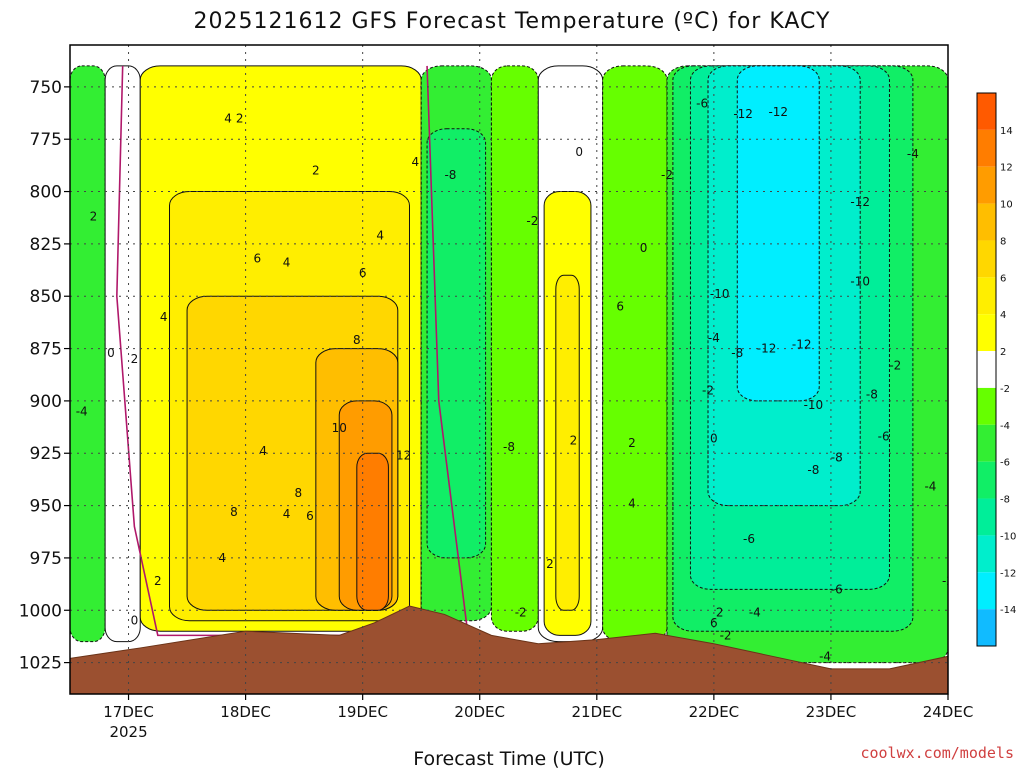 The height and width of the screenshot is (768, 1024). I want to click on contour-label-59: -4, so click(825, 656).